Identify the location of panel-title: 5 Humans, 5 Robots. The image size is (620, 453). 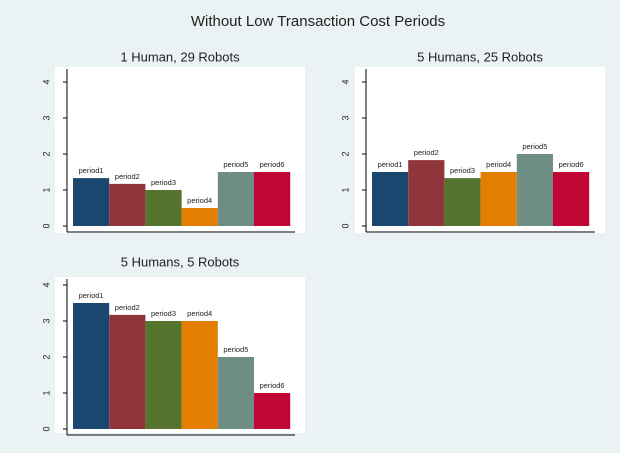
(180, 261).